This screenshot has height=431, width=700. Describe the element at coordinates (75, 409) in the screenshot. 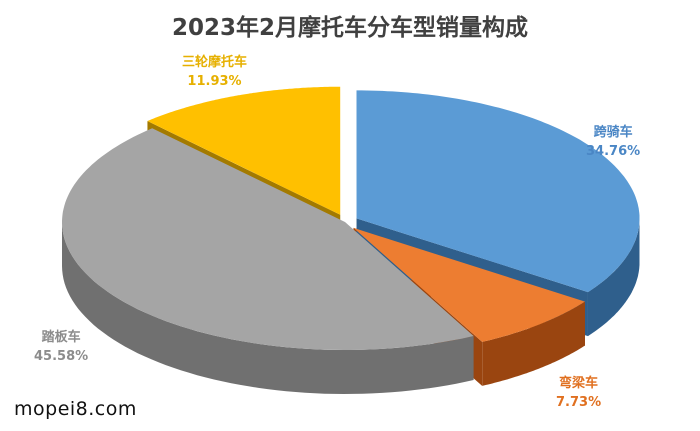

I see `watermark: mopei8.com` at that location.